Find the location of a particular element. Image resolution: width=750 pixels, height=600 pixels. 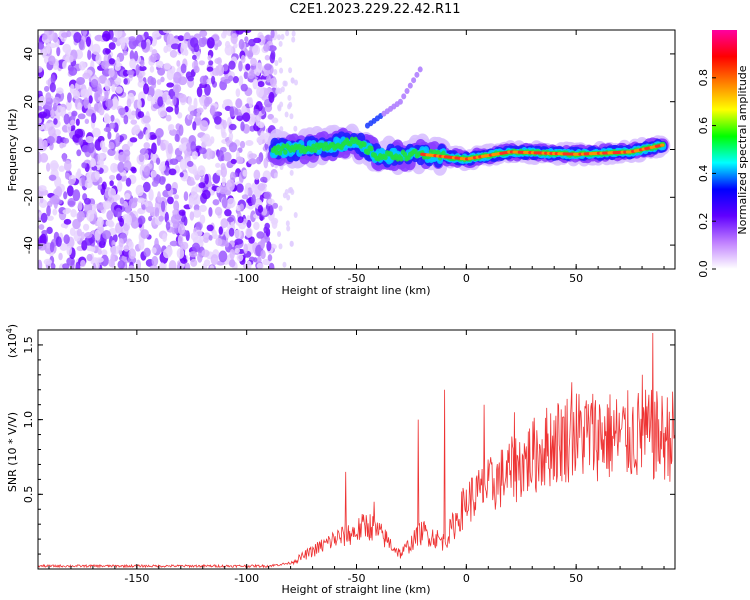

spectrogram-x-tick-label: -100 is located at coordinates (246, 278).